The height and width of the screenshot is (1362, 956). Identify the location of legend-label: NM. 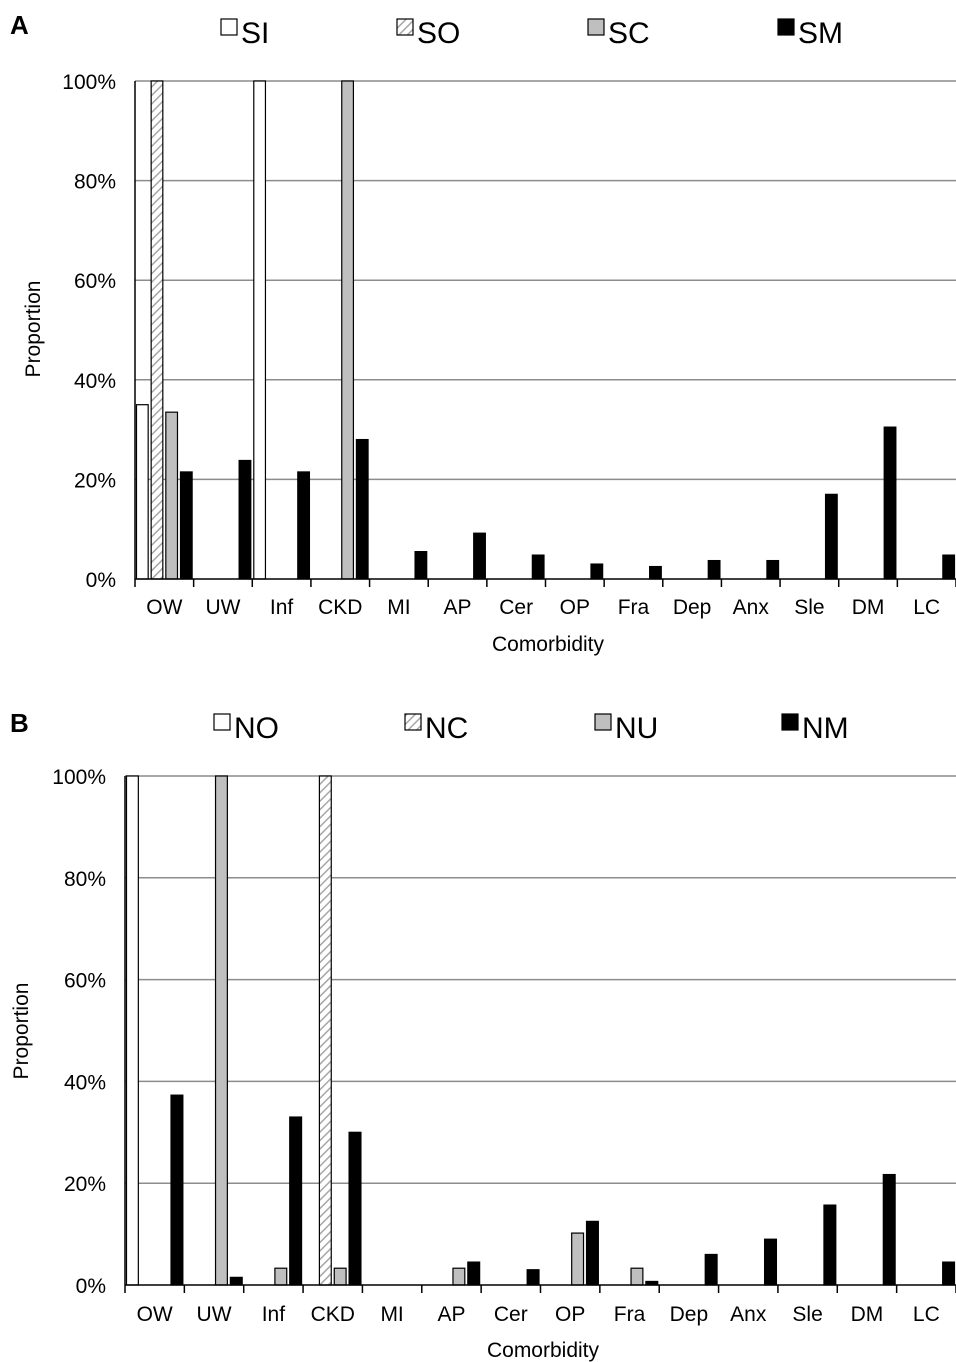
(825, 728).